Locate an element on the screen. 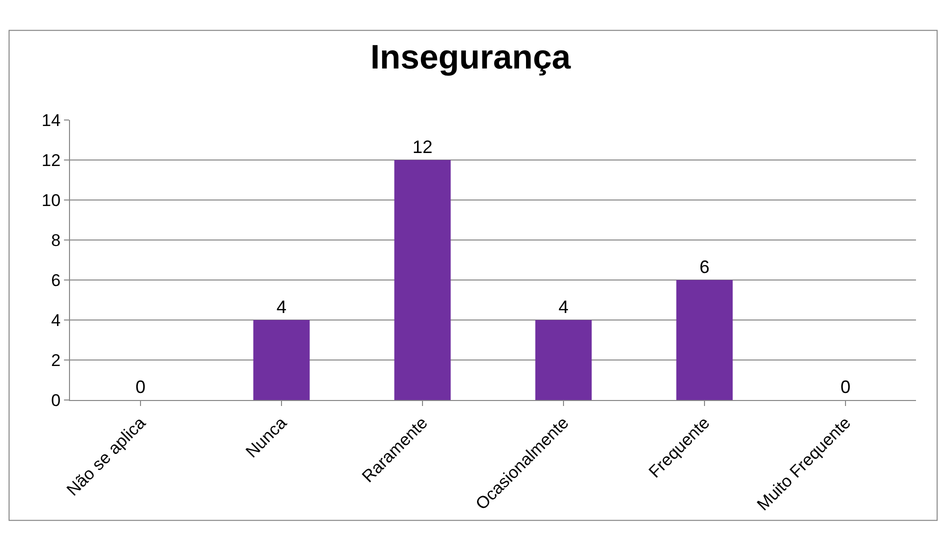 Image resolution: width=941 pixels, height=560 pixels. y-tick-label: 14 is located at coordinates (51, 120).